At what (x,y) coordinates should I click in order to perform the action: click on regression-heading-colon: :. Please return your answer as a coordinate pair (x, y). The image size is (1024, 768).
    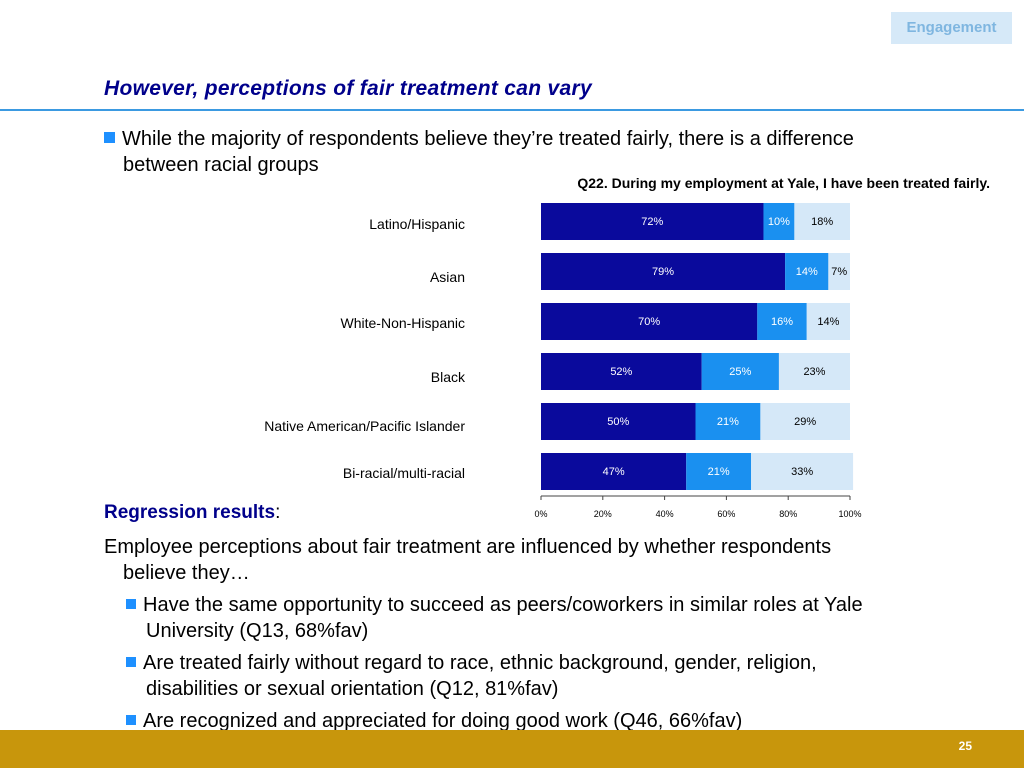
    Looking at the image, I should click on (278, 512).